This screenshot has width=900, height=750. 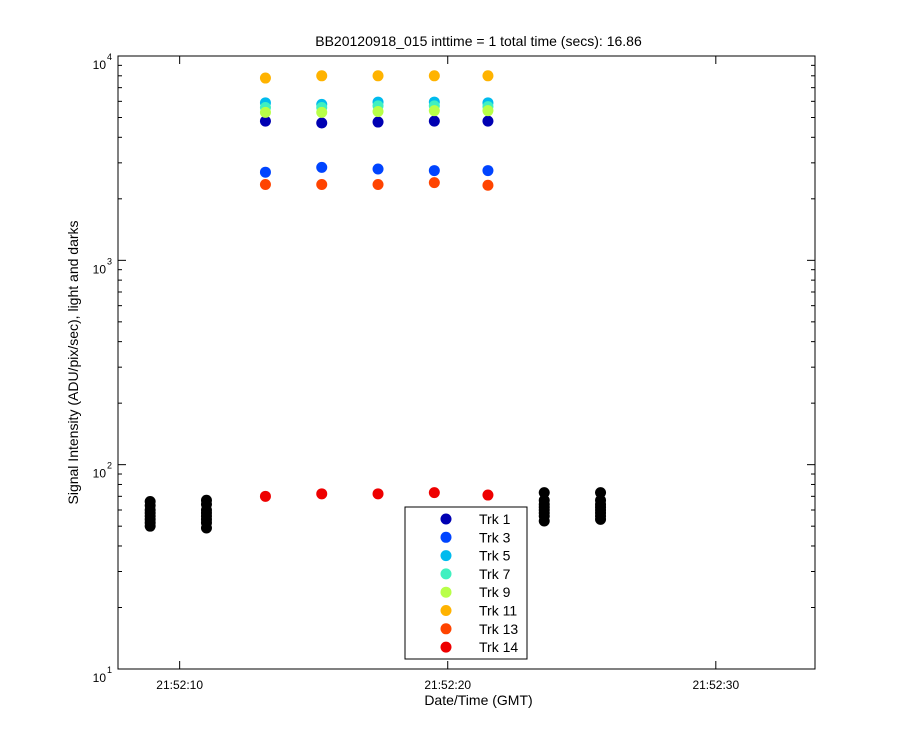 What do you see at coordinates (715, 685) in the screenshot?
I see `x-tick-label: 21:52:30` at bounding box center [715, 685].